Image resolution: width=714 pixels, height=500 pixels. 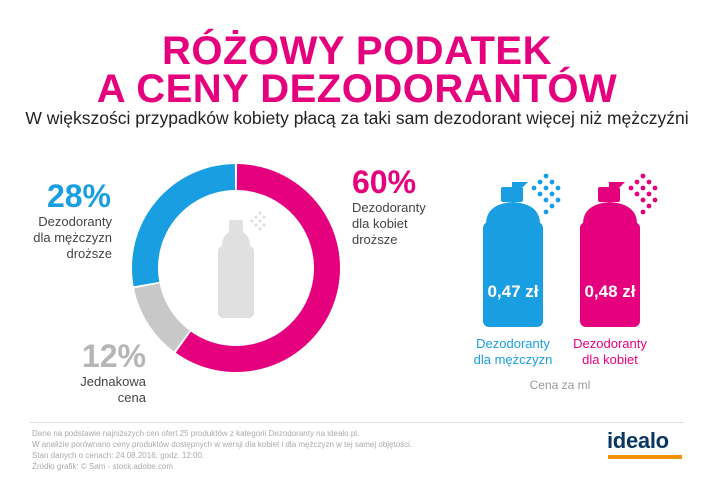 I want to click on pink-deodorant-bottle, so click(x=619, y=250).